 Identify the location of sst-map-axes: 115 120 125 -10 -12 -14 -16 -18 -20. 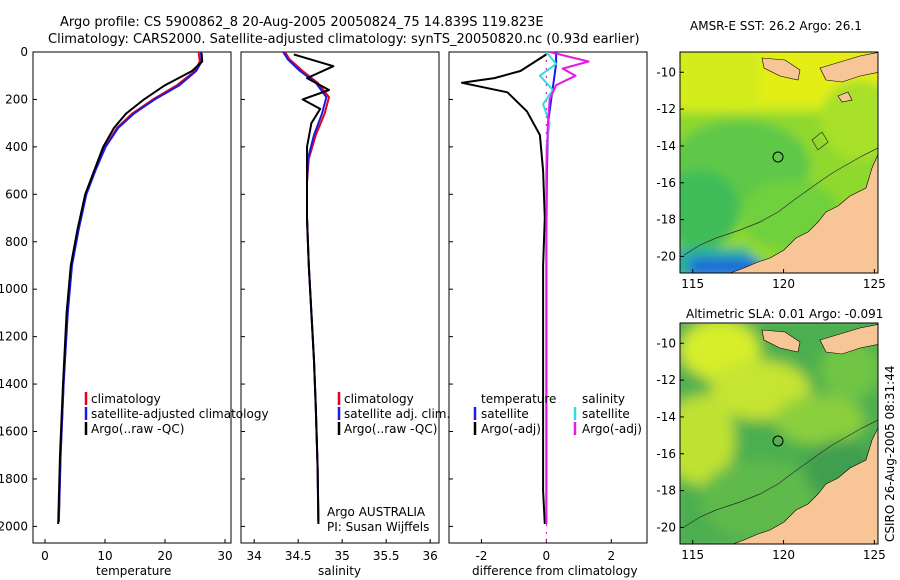
(770, 178).